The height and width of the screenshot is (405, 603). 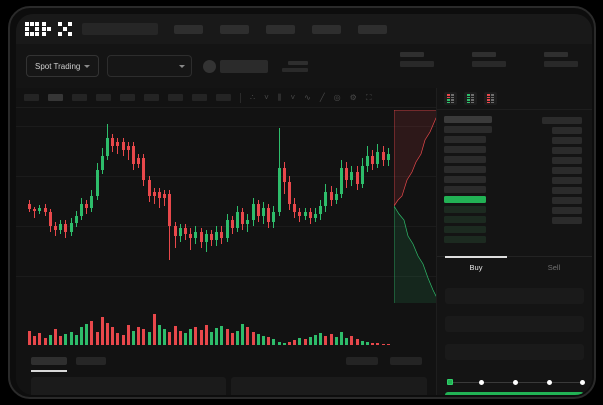 What do you see at coordinates (322, 97) in the screenshot?
I see `measure-icon: ╱` at bounding box center [322, 97].